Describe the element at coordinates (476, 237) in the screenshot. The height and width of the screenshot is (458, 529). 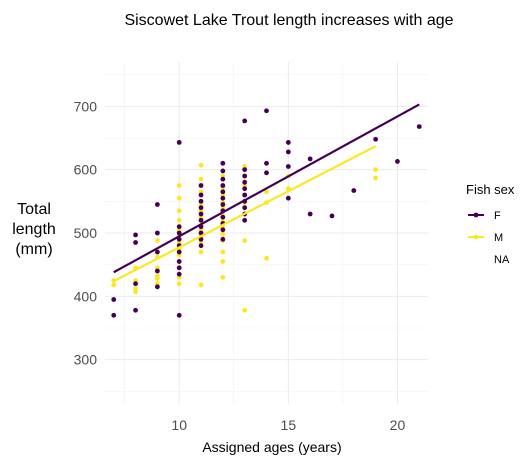
I see `legend-key-point-M` at that location.